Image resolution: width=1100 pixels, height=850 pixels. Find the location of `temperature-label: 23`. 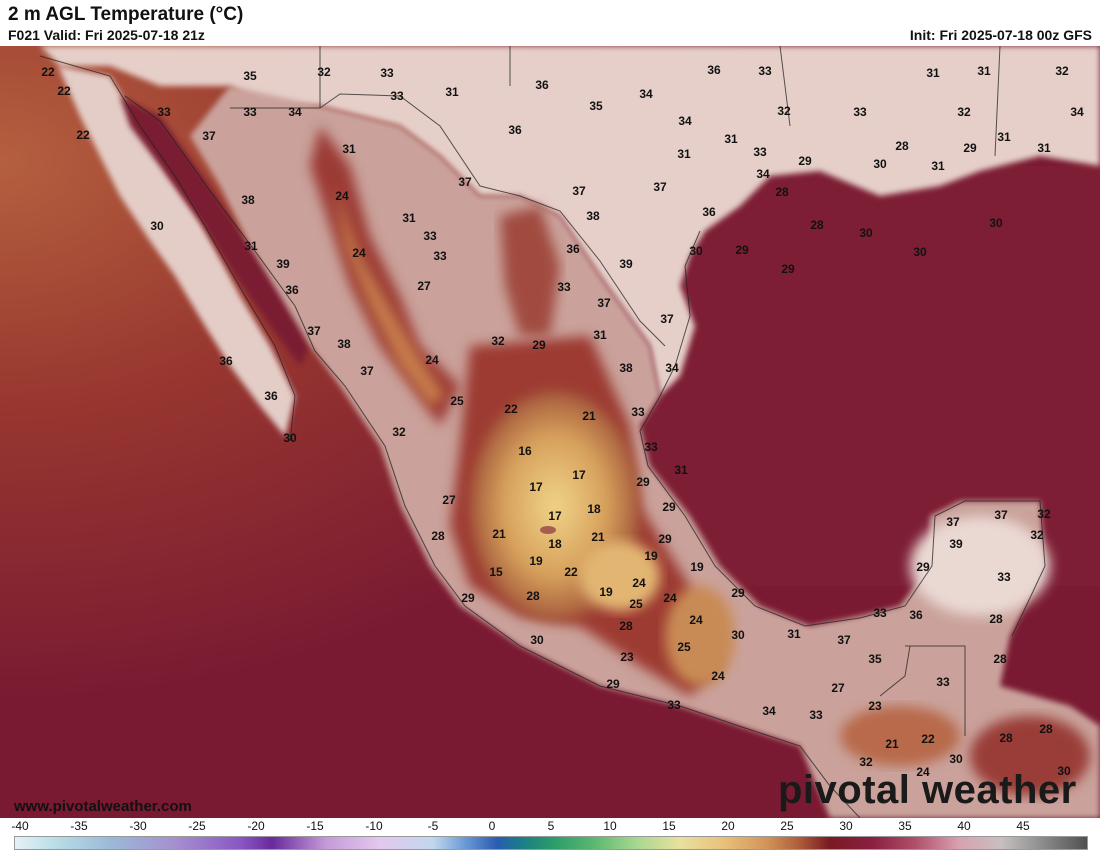

temperature-label: 23 is located at coordinates (875, 706).